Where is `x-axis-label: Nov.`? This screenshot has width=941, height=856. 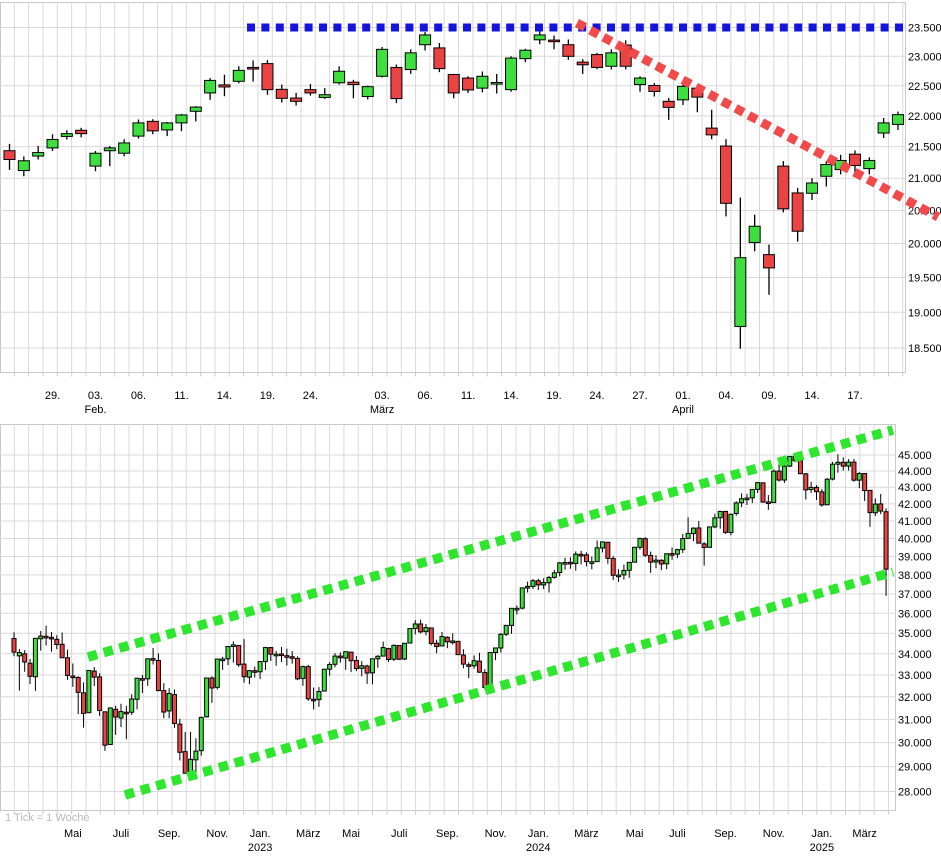 x-axis-label: Nov. is located at coordinates (774, 834).